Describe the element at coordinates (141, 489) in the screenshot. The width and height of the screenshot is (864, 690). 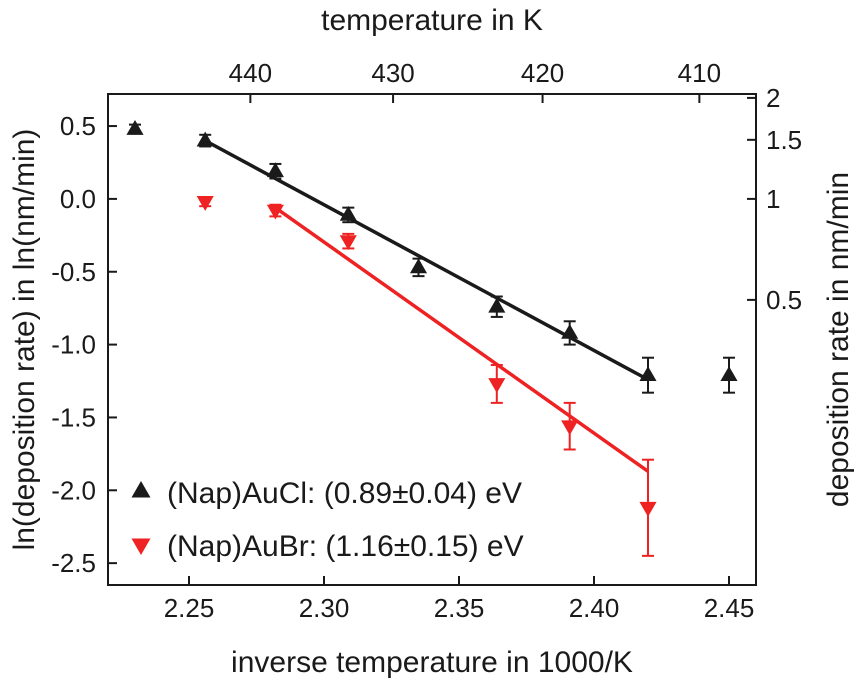
I see `legend-marker-auCl` at that location.